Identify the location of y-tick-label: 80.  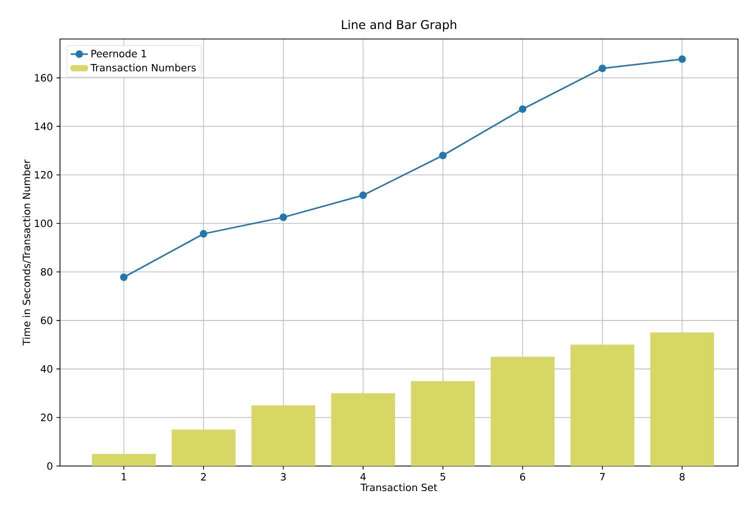
(46, 272).